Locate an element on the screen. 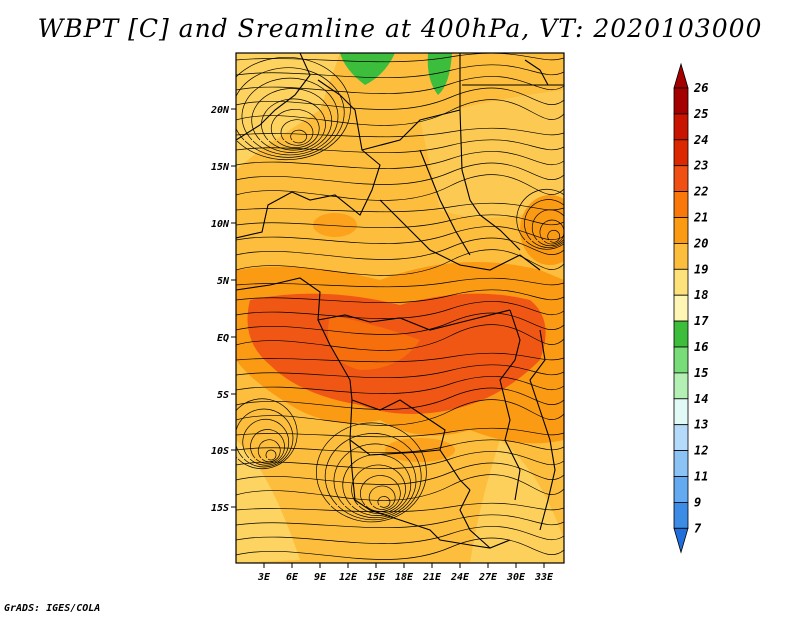 The width and height of the screenshot is (800, 618). footer-credit: GrADS: IGES/COLA is located at coordinates (52, 608).